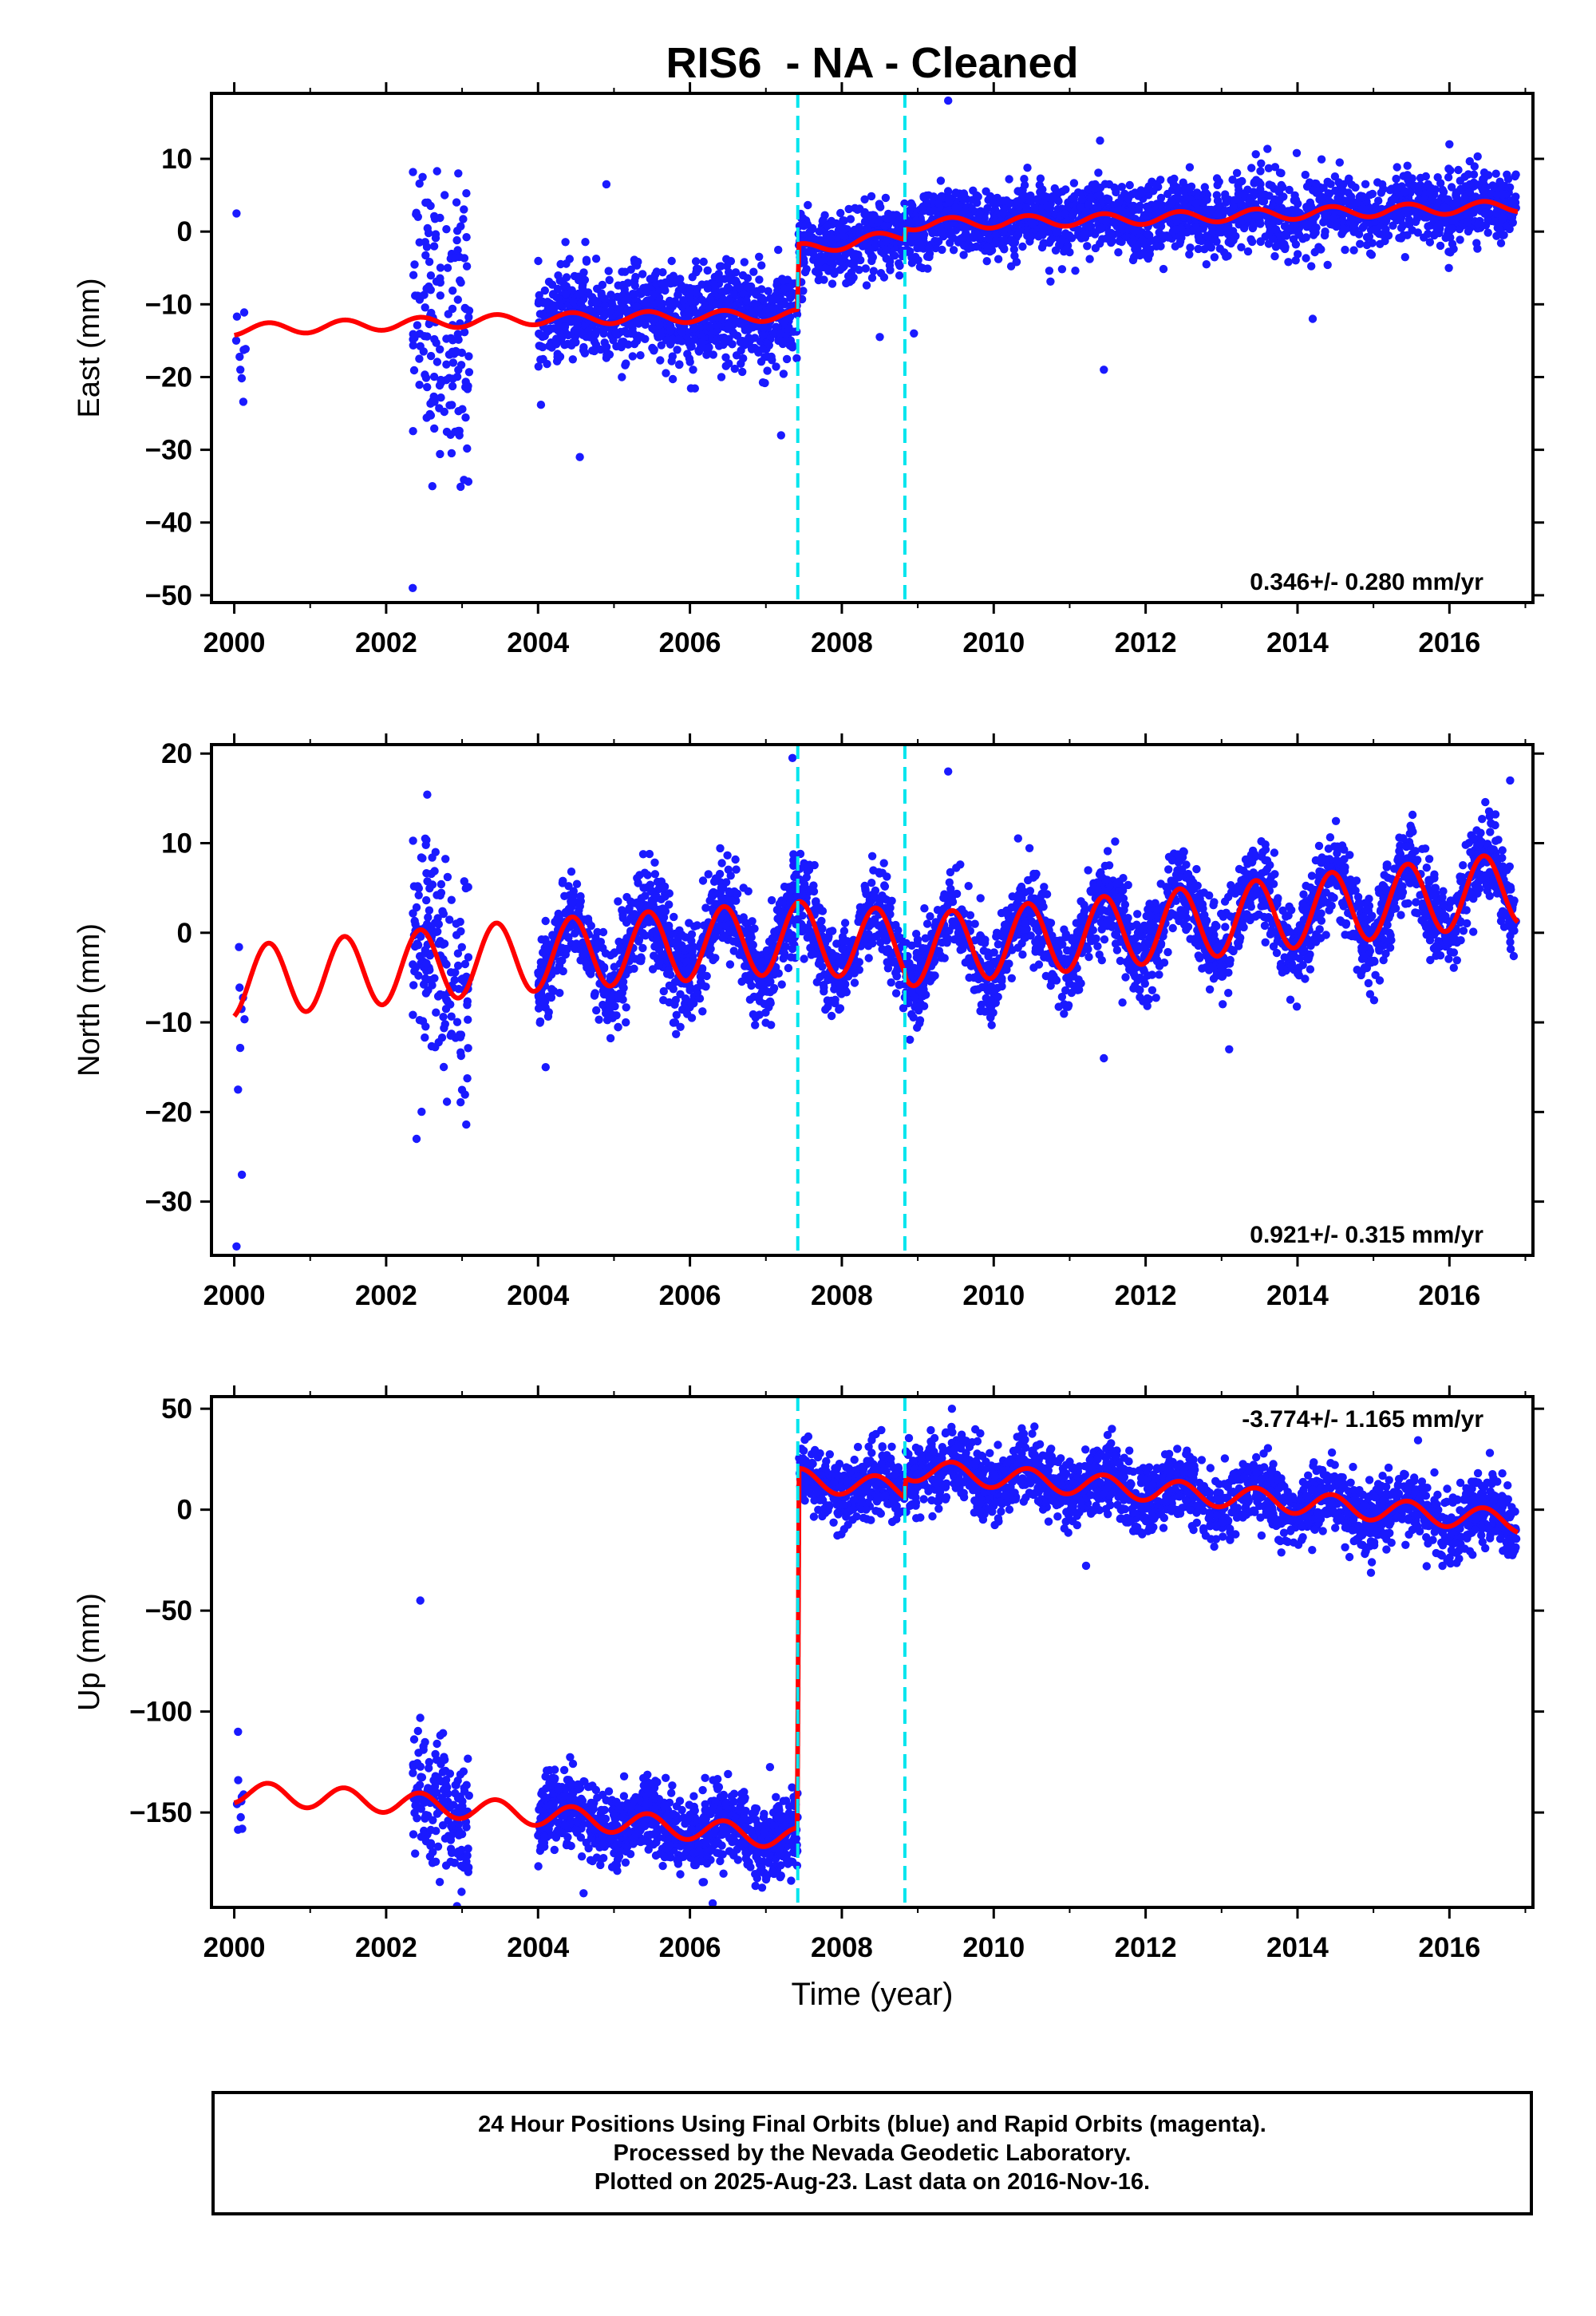  I want to click on x-tick-label: 2008, so click(842, 642).